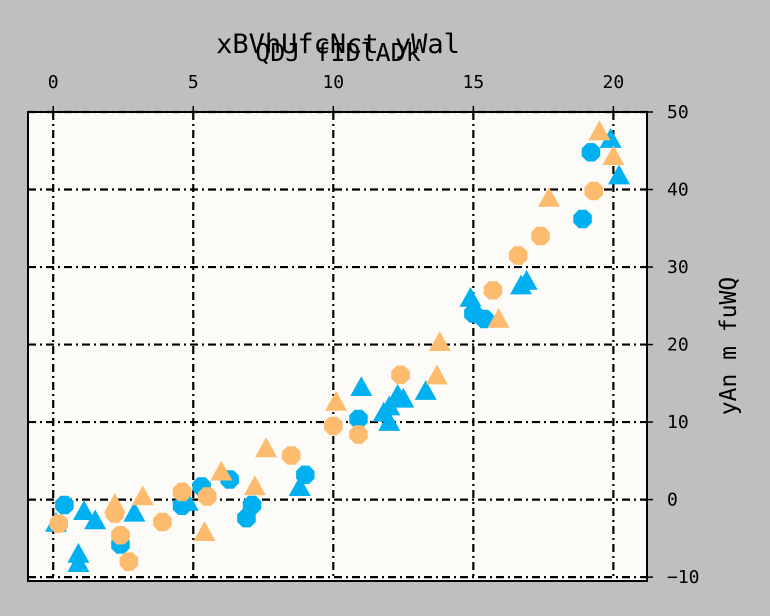  What do you see at coordinates (678, 422) in the screenshot?
I see `y-tick-label: 10` at bounding box center [678, 422].